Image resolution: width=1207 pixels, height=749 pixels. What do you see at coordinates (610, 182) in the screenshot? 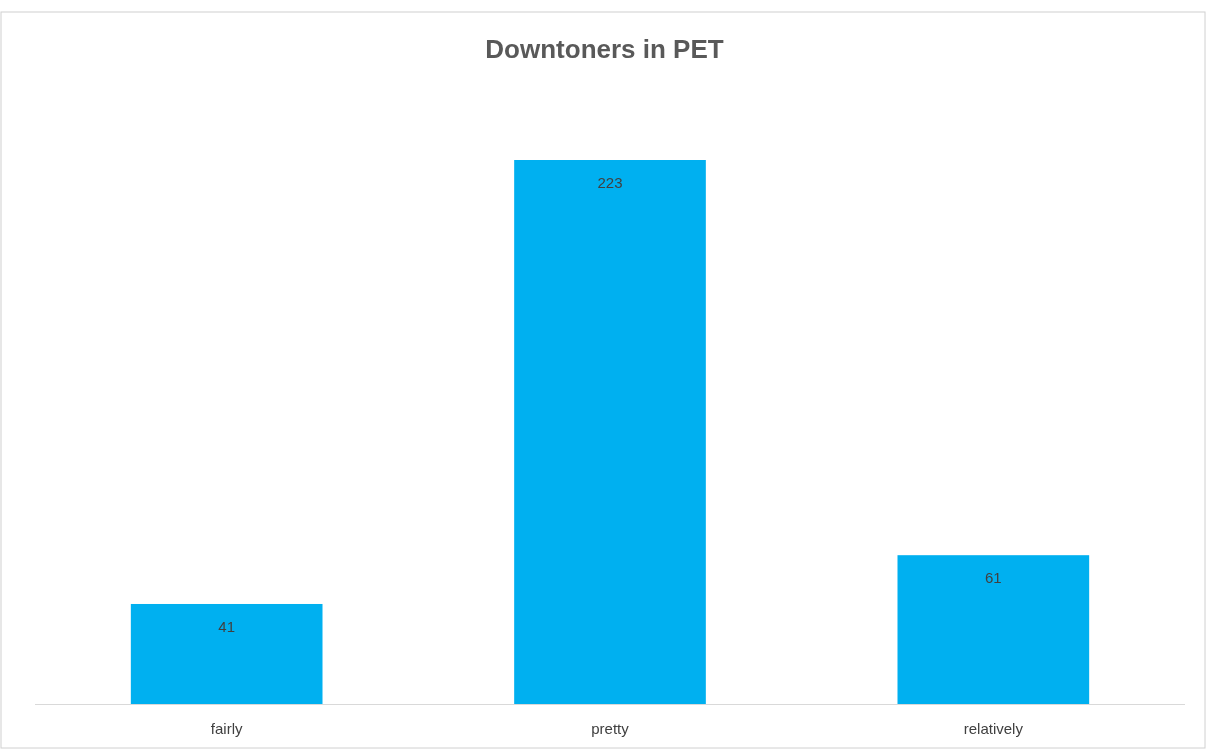
I see `data-label: 223` at bounding box center [610, 182].